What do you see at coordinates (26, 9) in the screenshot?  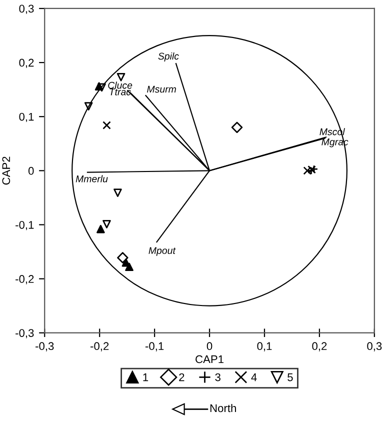 I see `y-tick-label: 0,3` at bounding box center [26, 9].